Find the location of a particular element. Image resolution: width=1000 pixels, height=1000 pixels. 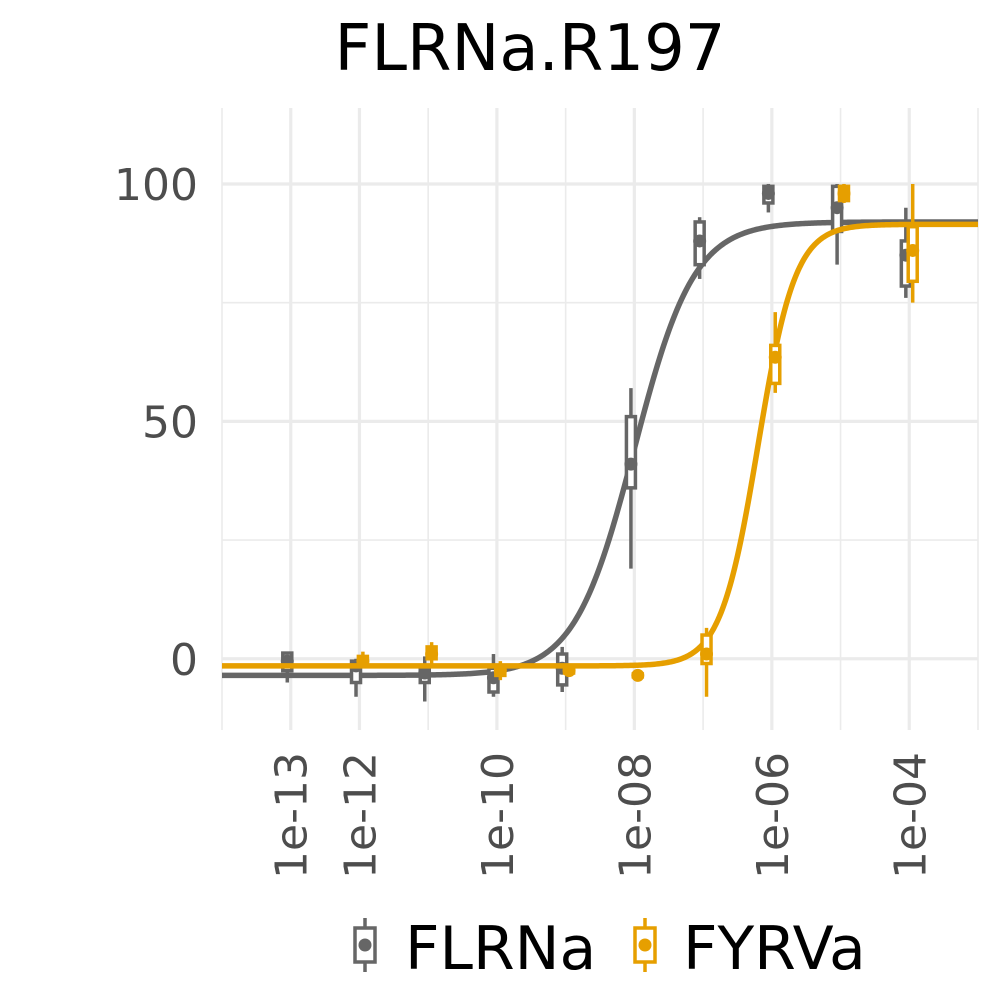

legend-key-fyrva is located at coordinates (645, 945).